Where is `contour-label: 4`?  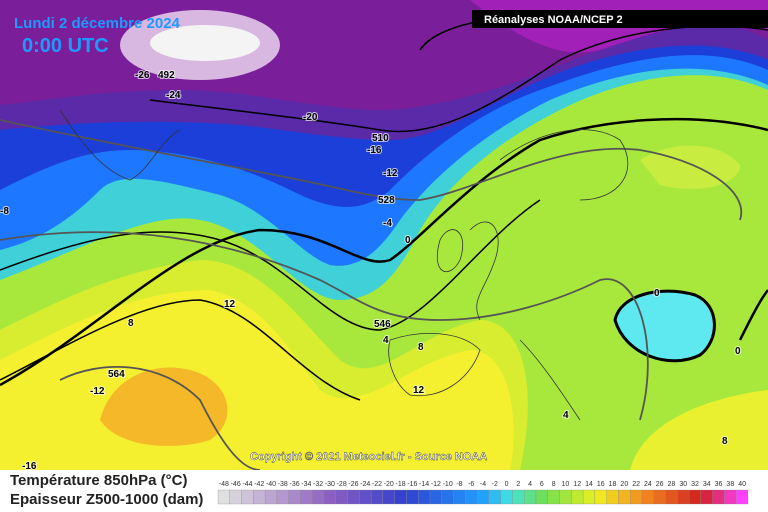
contour-label: 4 is located at coordinates (386, 340).